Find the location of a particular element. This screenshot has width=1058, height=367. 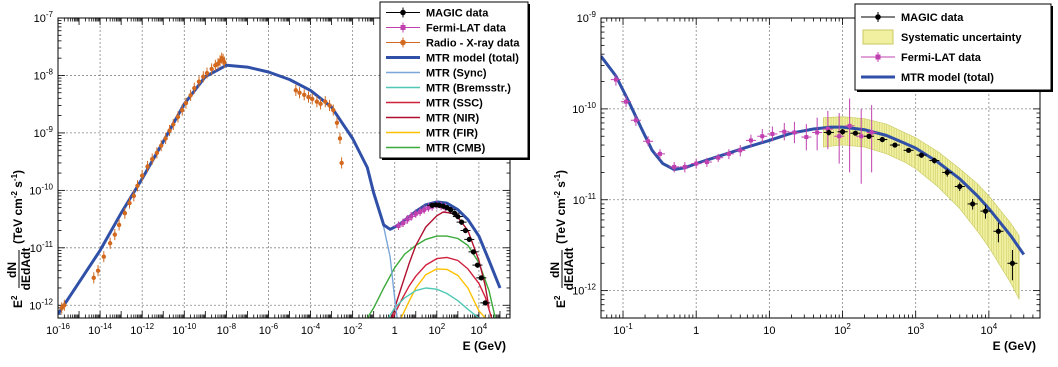

y-tick-label: 10⁻⁹ is located at coordinates (587, 17).